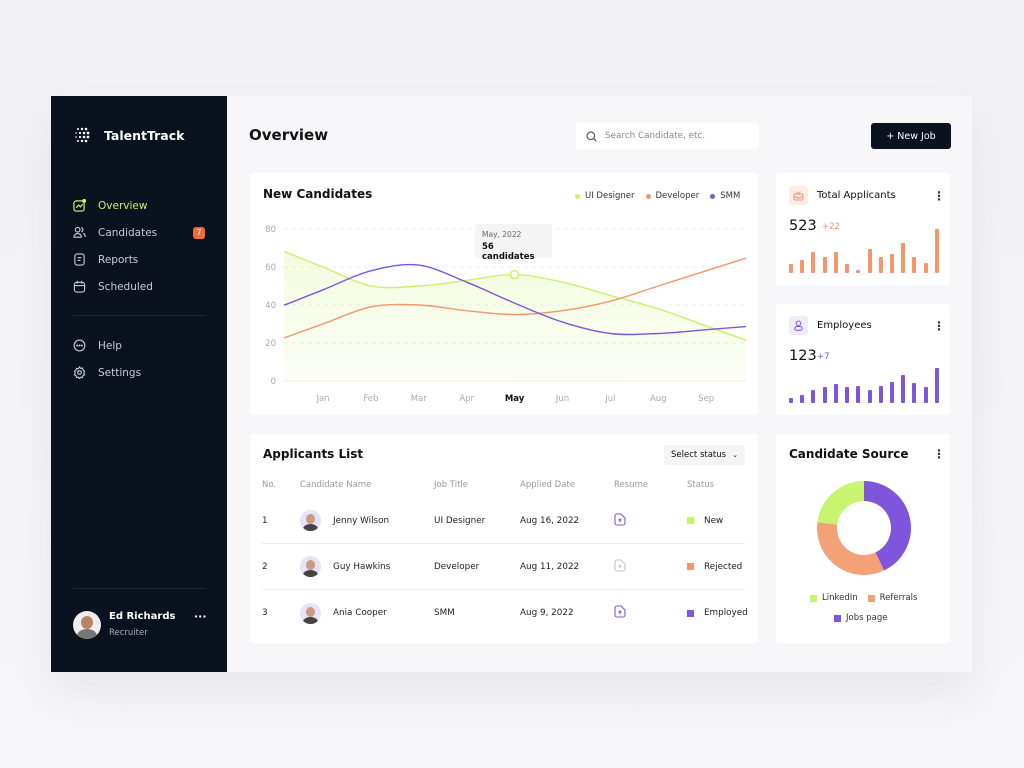 The image size is (1024, 768). I want to click on status-select: Select status ⌄, so click(704, 455).